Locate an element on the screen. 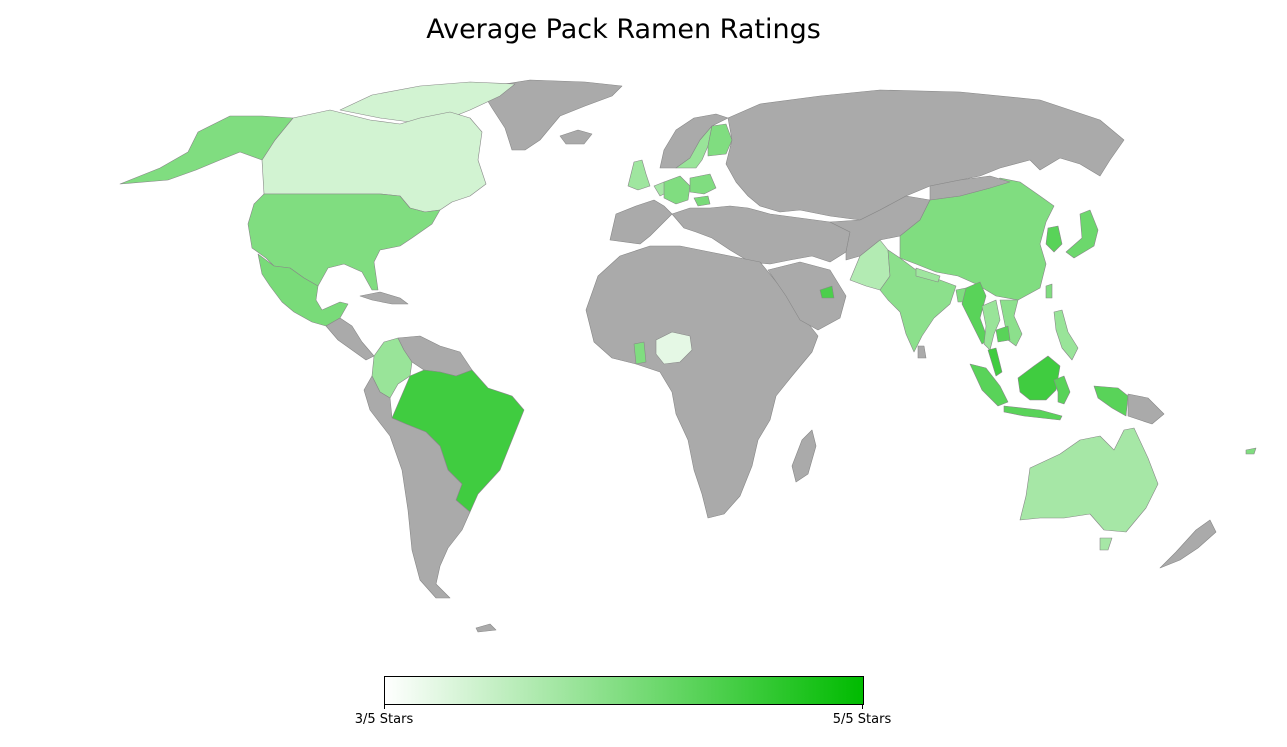 The image size is (1287, 747). africa is located at coordinates (702, 382).